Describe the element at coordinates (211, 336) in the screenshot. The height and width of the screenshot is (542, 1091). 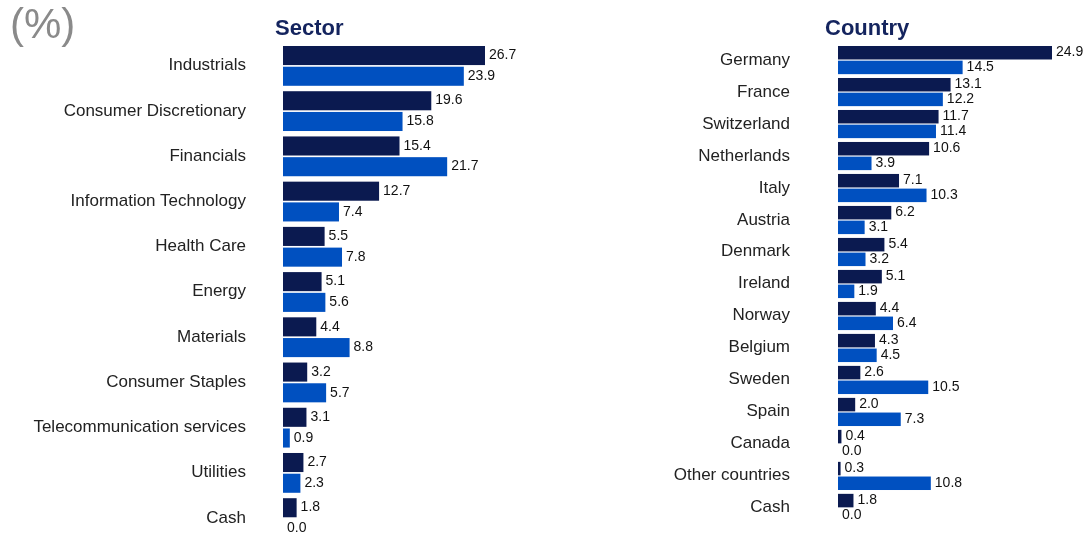
I see `y-tick-label: Materials` at that location.